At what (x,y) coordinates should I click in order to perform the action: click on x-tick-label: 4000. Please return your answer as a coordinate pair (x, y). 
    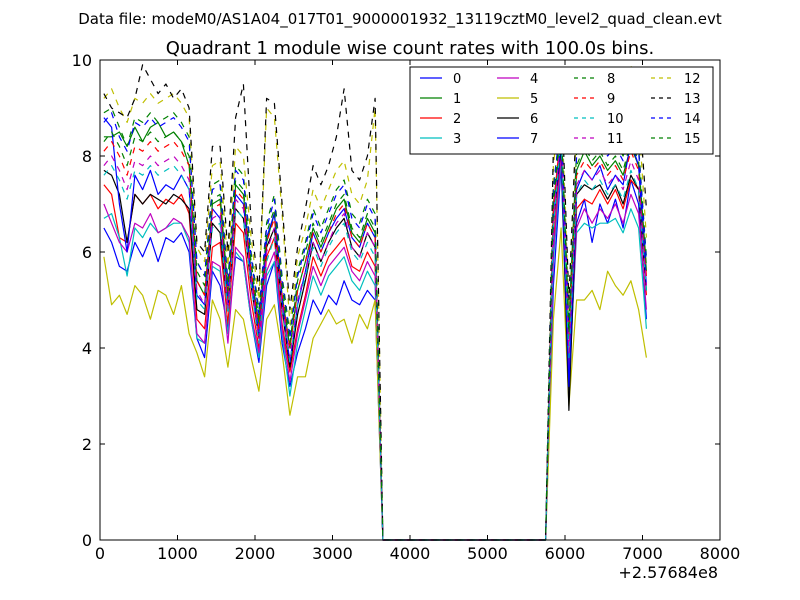
    Looking at the image, I should click on (410, 553).